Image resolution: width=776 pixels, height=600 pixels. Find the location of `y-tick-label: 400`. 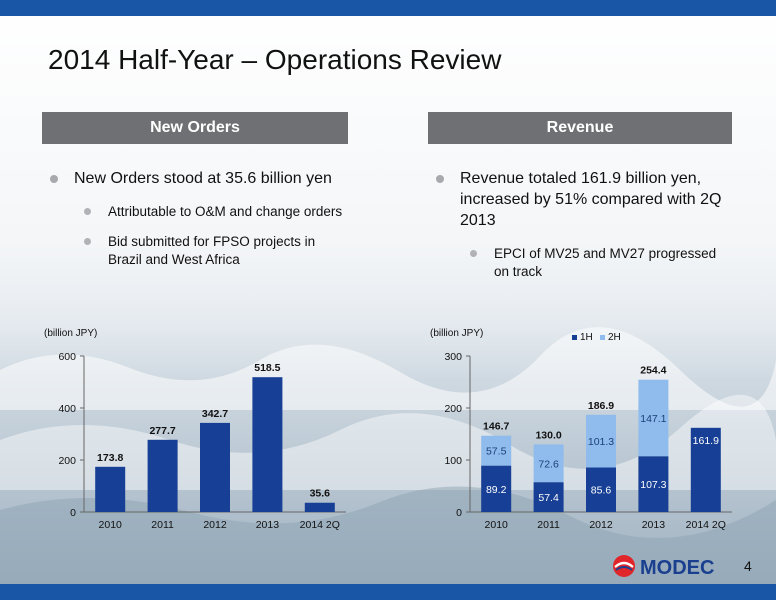

y-tick-label: 400 is located at coordinates (67, 409).